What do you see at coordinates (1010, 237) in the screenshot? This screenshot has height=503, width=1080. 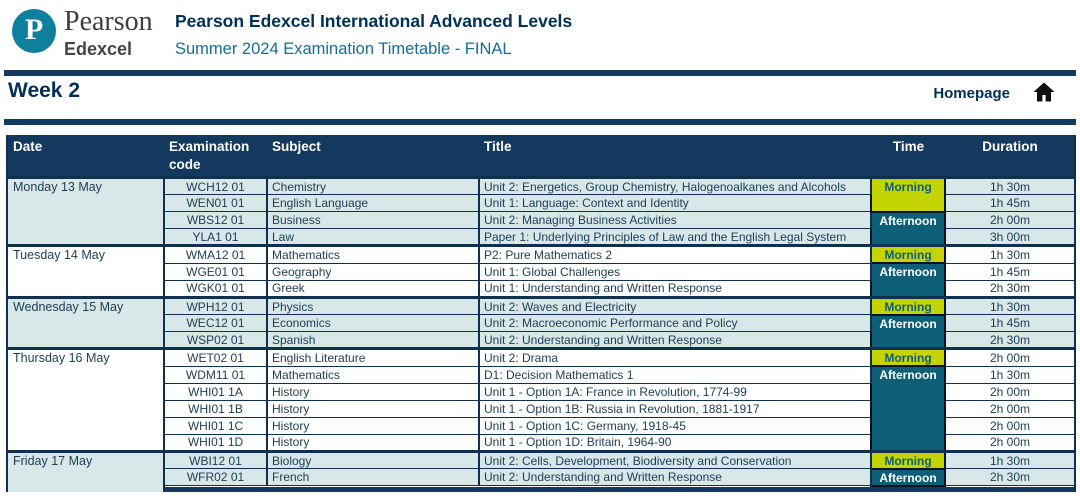 I see `duration-cell: 3h 00m` at bounding box center [1010, 237].